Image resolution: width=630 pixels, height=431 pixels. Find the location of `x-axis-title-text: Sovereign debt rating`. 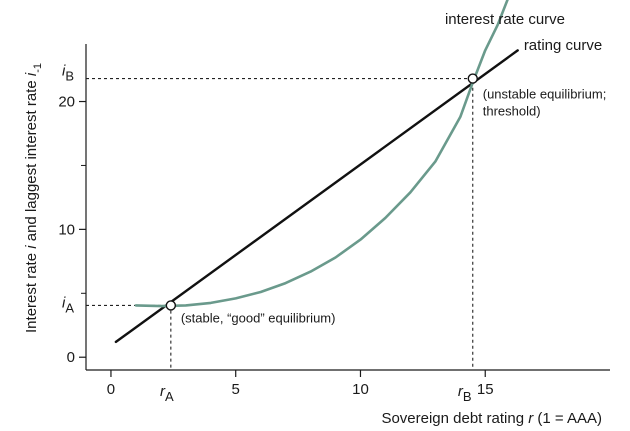

x-axis-title-text: Sovereign debt rating is located at coordinates (454, 418).